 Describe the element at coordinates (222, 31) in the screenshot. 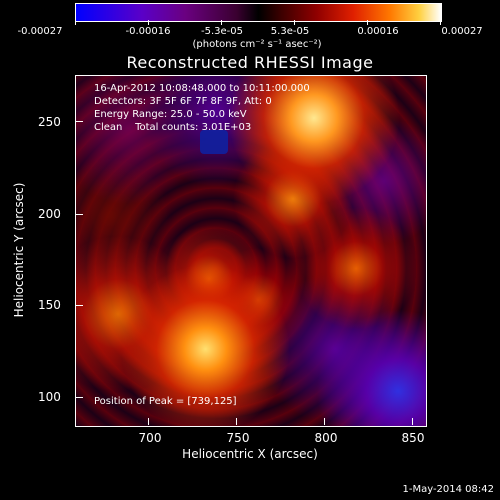

I see `colorbar-label: -5.3e-05` at that location.